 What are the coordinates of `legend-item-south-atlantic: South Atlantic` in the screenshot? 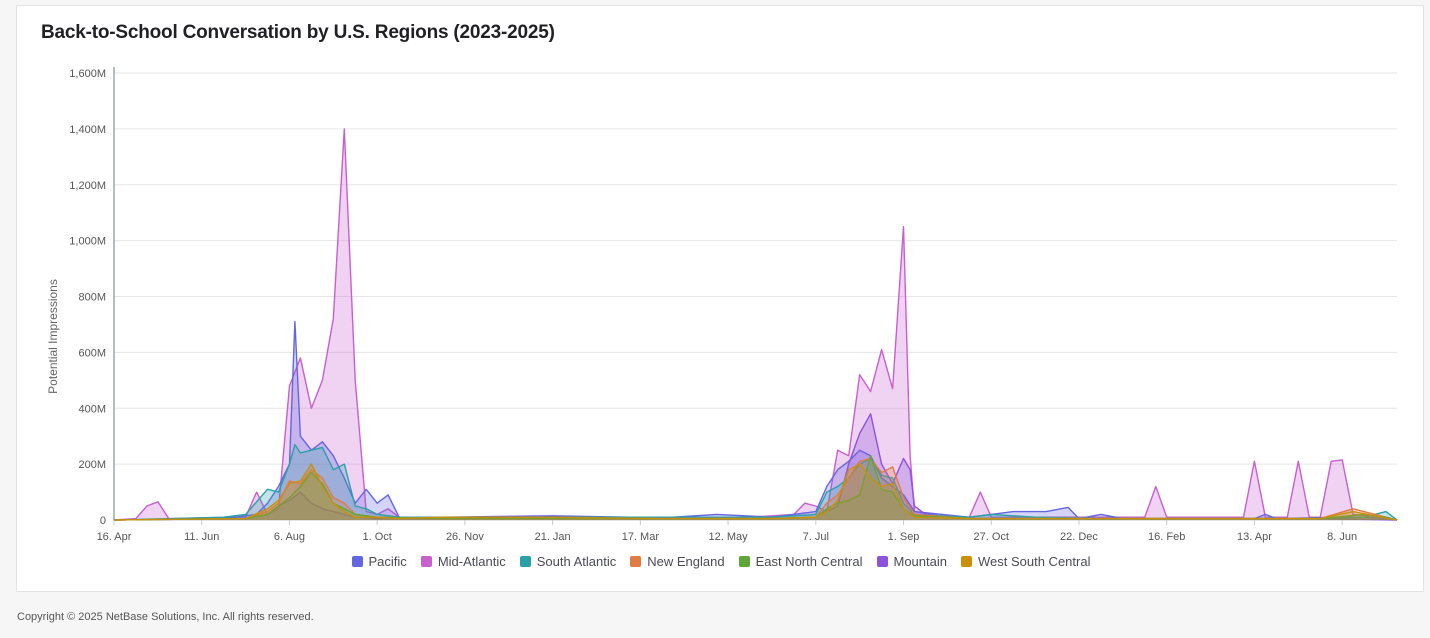 It's located at (568, 561).